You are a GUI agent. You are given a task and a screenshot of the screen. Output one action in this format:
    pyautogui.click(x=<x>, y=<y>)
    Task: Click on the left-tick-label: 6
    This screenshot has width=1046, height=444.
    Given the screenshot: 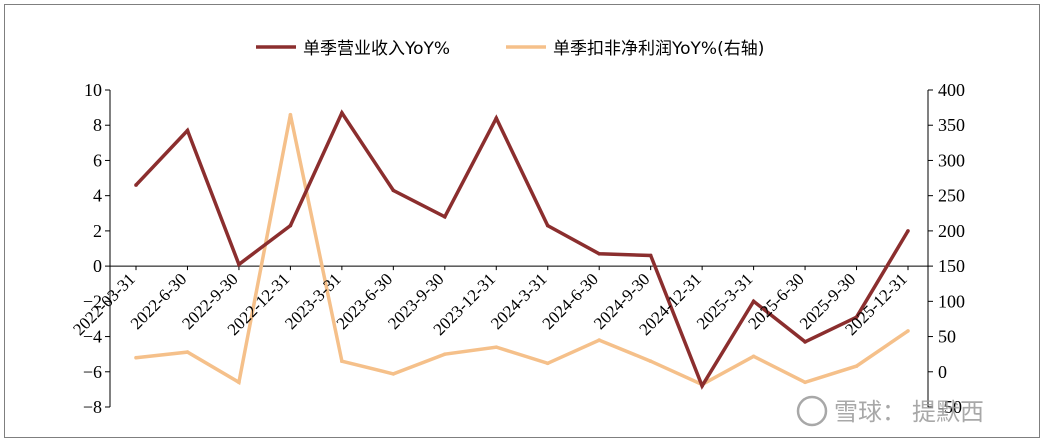 What is the action you would take?
    pyautogui.click(x=97, y=160)
    